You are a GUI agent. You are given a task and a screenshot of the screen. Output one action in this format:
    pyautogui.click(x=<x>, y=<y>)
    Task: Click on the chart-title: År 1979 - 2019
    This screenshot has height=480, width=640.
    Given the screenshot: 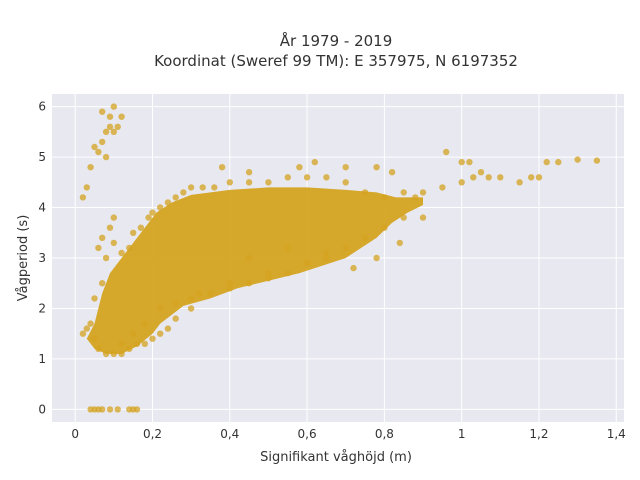 What is the action you would take?
    pyautogui.click(x=336, y=40)
    